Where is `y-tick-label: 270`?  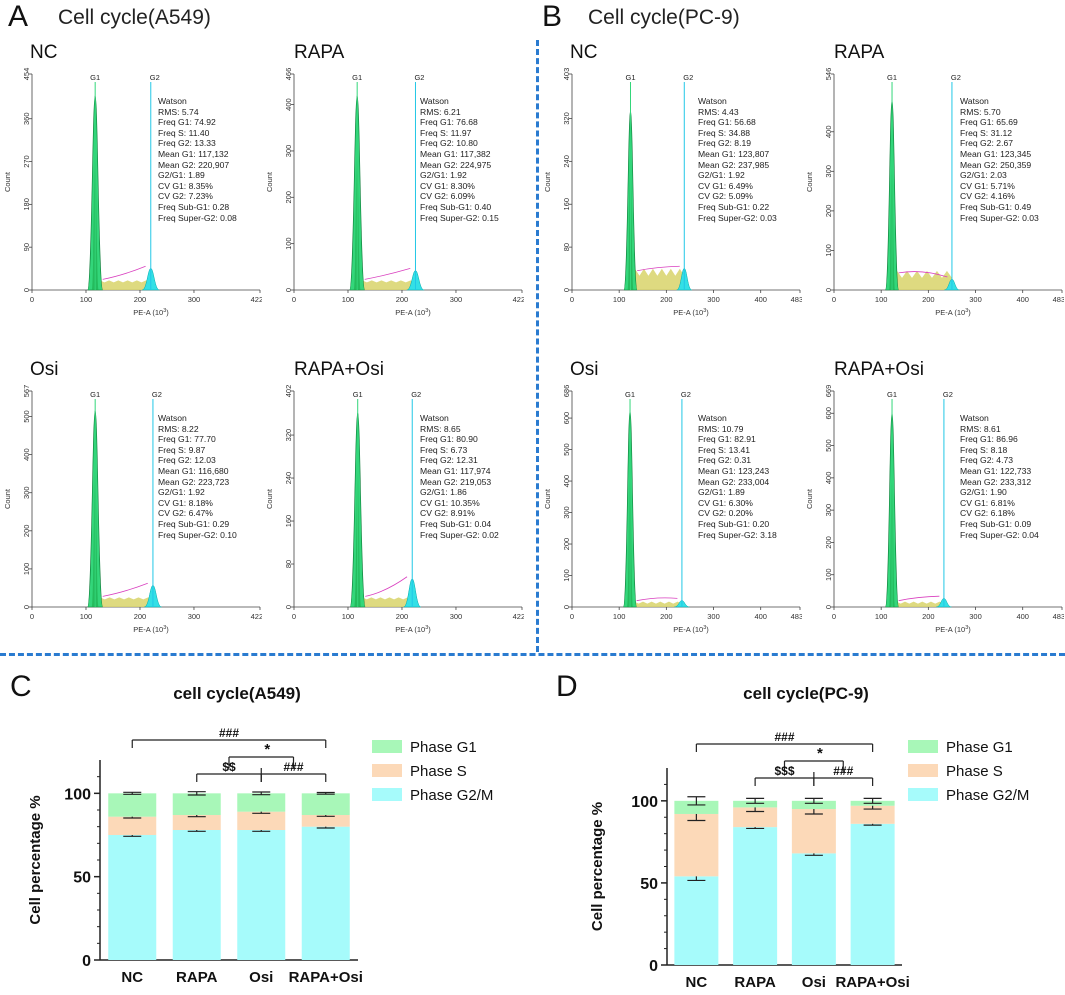
y-tick-label: 270 is located at coordinates (26, 161).